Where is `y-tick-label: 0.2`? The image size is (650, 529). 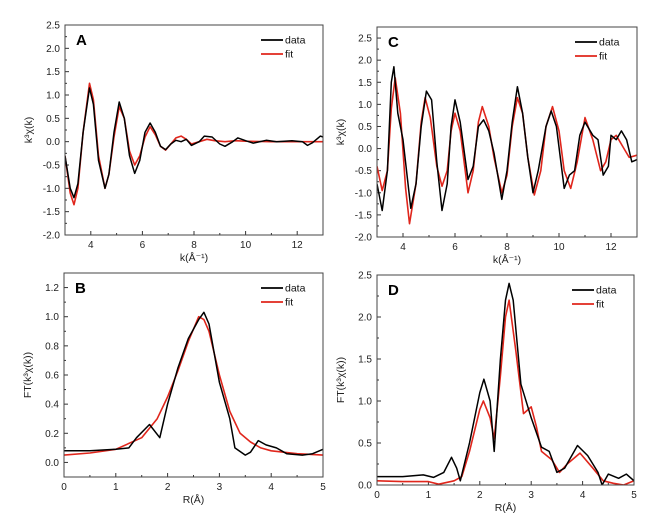
y-tick-label: 0.2 is located at coordinates (52, 434).